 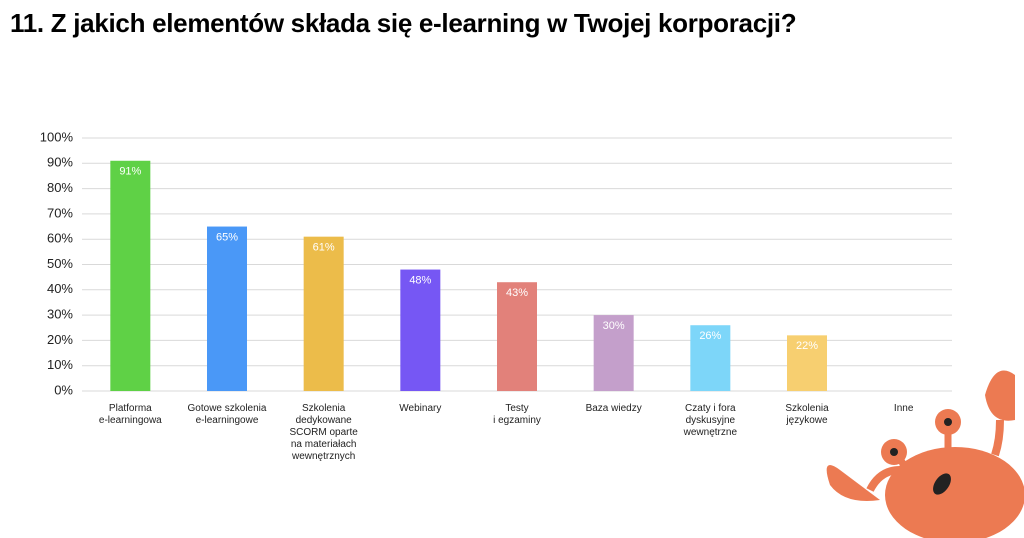 I want to click on y-tick-label: 20%, so click(x=60, y=339).